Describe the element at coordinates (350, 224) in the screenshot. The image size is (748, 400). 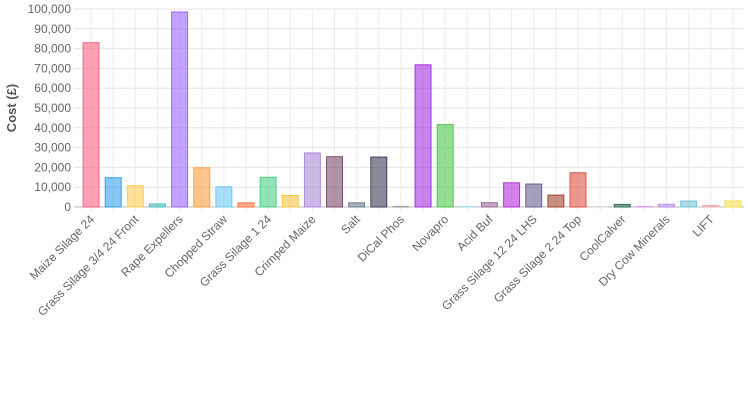
I see `x-tick-label: Salt` at that location.